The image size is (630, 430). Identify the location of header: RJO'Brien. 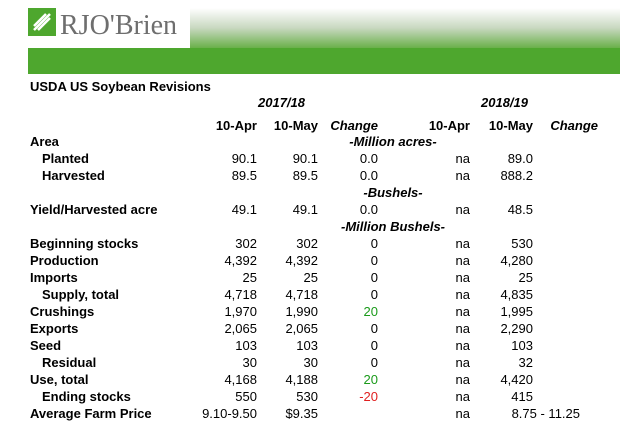
(324, 41).